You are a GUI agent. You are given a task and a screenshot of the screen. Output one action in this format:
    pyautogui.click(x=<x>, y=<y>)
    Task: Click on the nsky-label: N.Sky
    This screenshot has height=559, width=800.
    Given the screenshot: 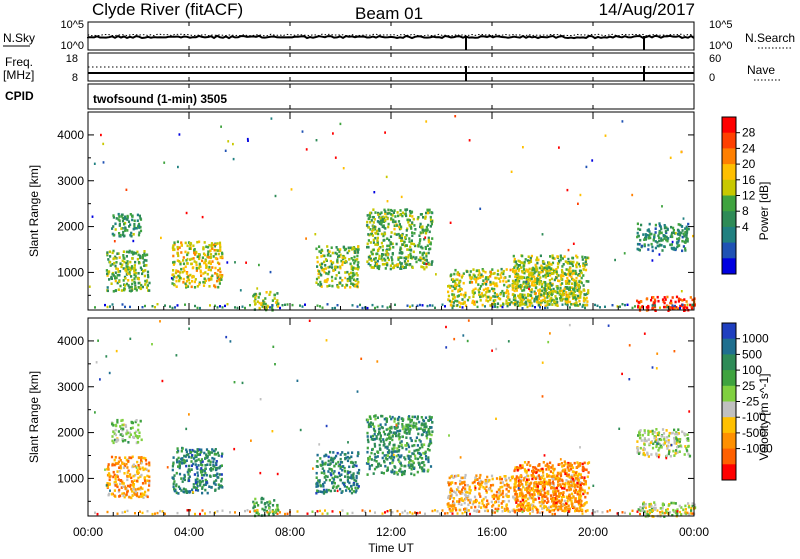 What is the action you would take?
    pyautogui.click(x=19, y=38)
    